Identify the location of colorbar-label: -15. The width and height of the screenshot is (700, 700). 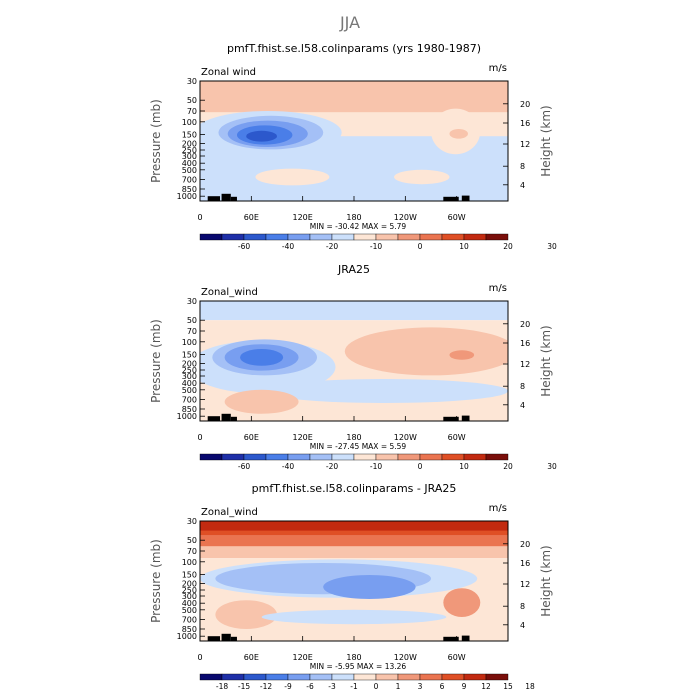
(244, 686).